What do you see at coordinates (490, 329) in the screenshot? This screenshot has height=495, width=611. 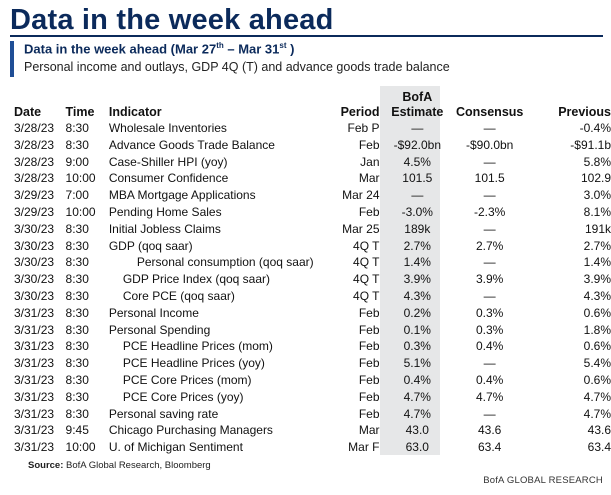 I see `cell-consensus: 0.3%` at bounding box center [490, 329].